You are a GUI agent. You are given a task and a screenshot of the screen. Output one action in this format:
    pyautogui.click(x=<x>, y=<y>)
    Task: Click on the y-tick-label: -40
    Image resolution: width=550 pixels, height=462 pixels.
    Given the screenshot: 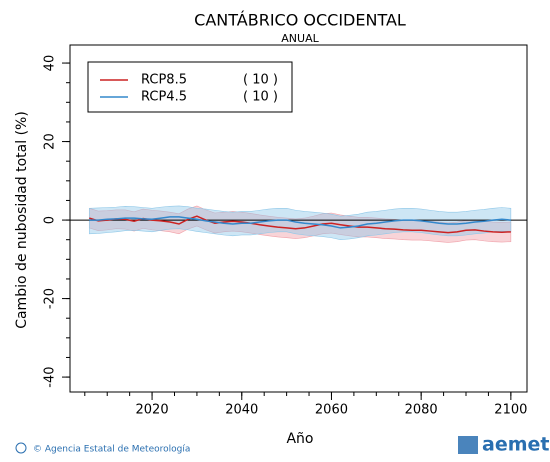 What is the action you would take?
    pyautogui.click(x=50, y=376)
    